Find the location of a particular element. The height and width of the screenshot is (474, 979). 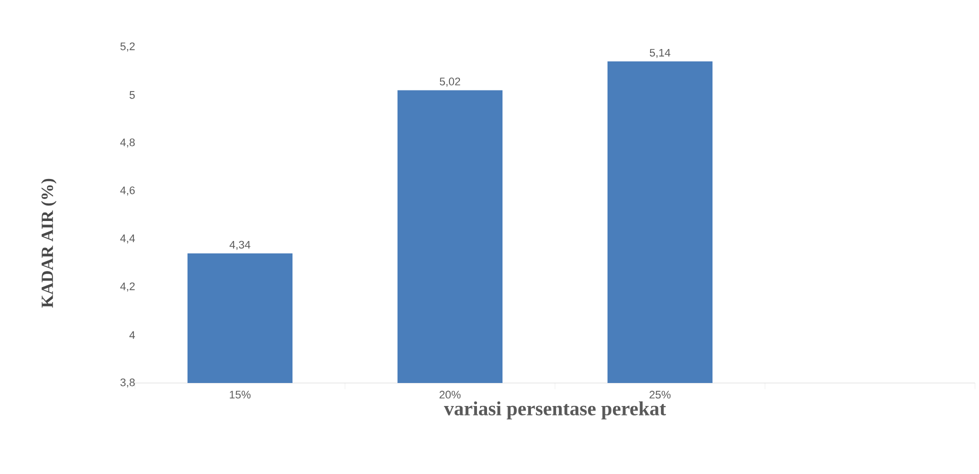

x-axis-title: variasi persentase perekat is located at coordinates (555, 410).